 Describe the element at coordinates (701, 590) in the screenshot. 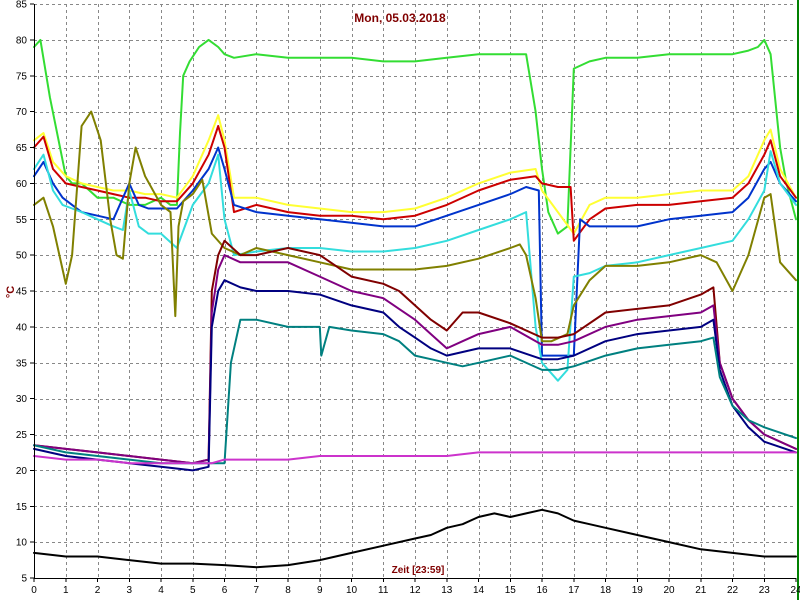

I see `x-tick-label: 21` at that location.